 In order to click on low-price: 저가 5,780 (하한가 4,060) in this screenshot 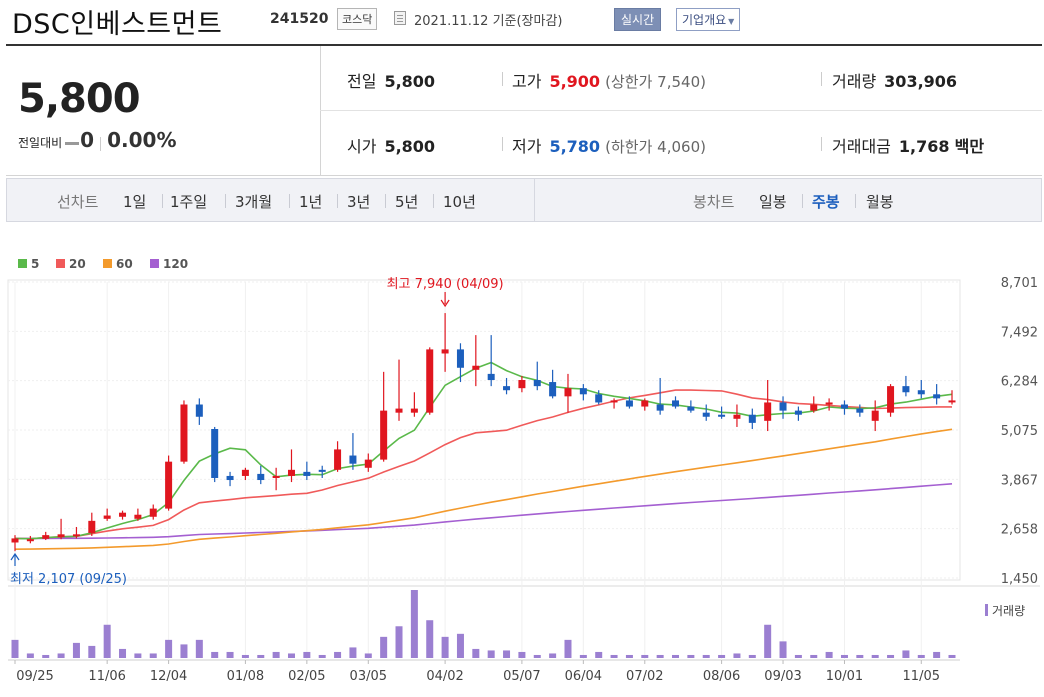, I will do `click(609, 145)`.